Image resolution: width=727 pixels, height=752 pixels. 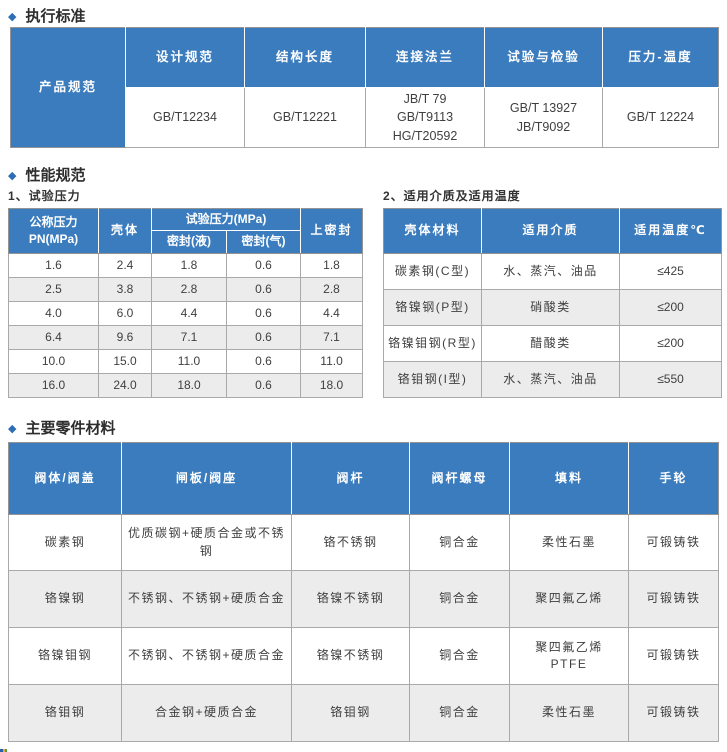 I want to click on header-cell: 适用温度℃, so click(x=670, y=231).